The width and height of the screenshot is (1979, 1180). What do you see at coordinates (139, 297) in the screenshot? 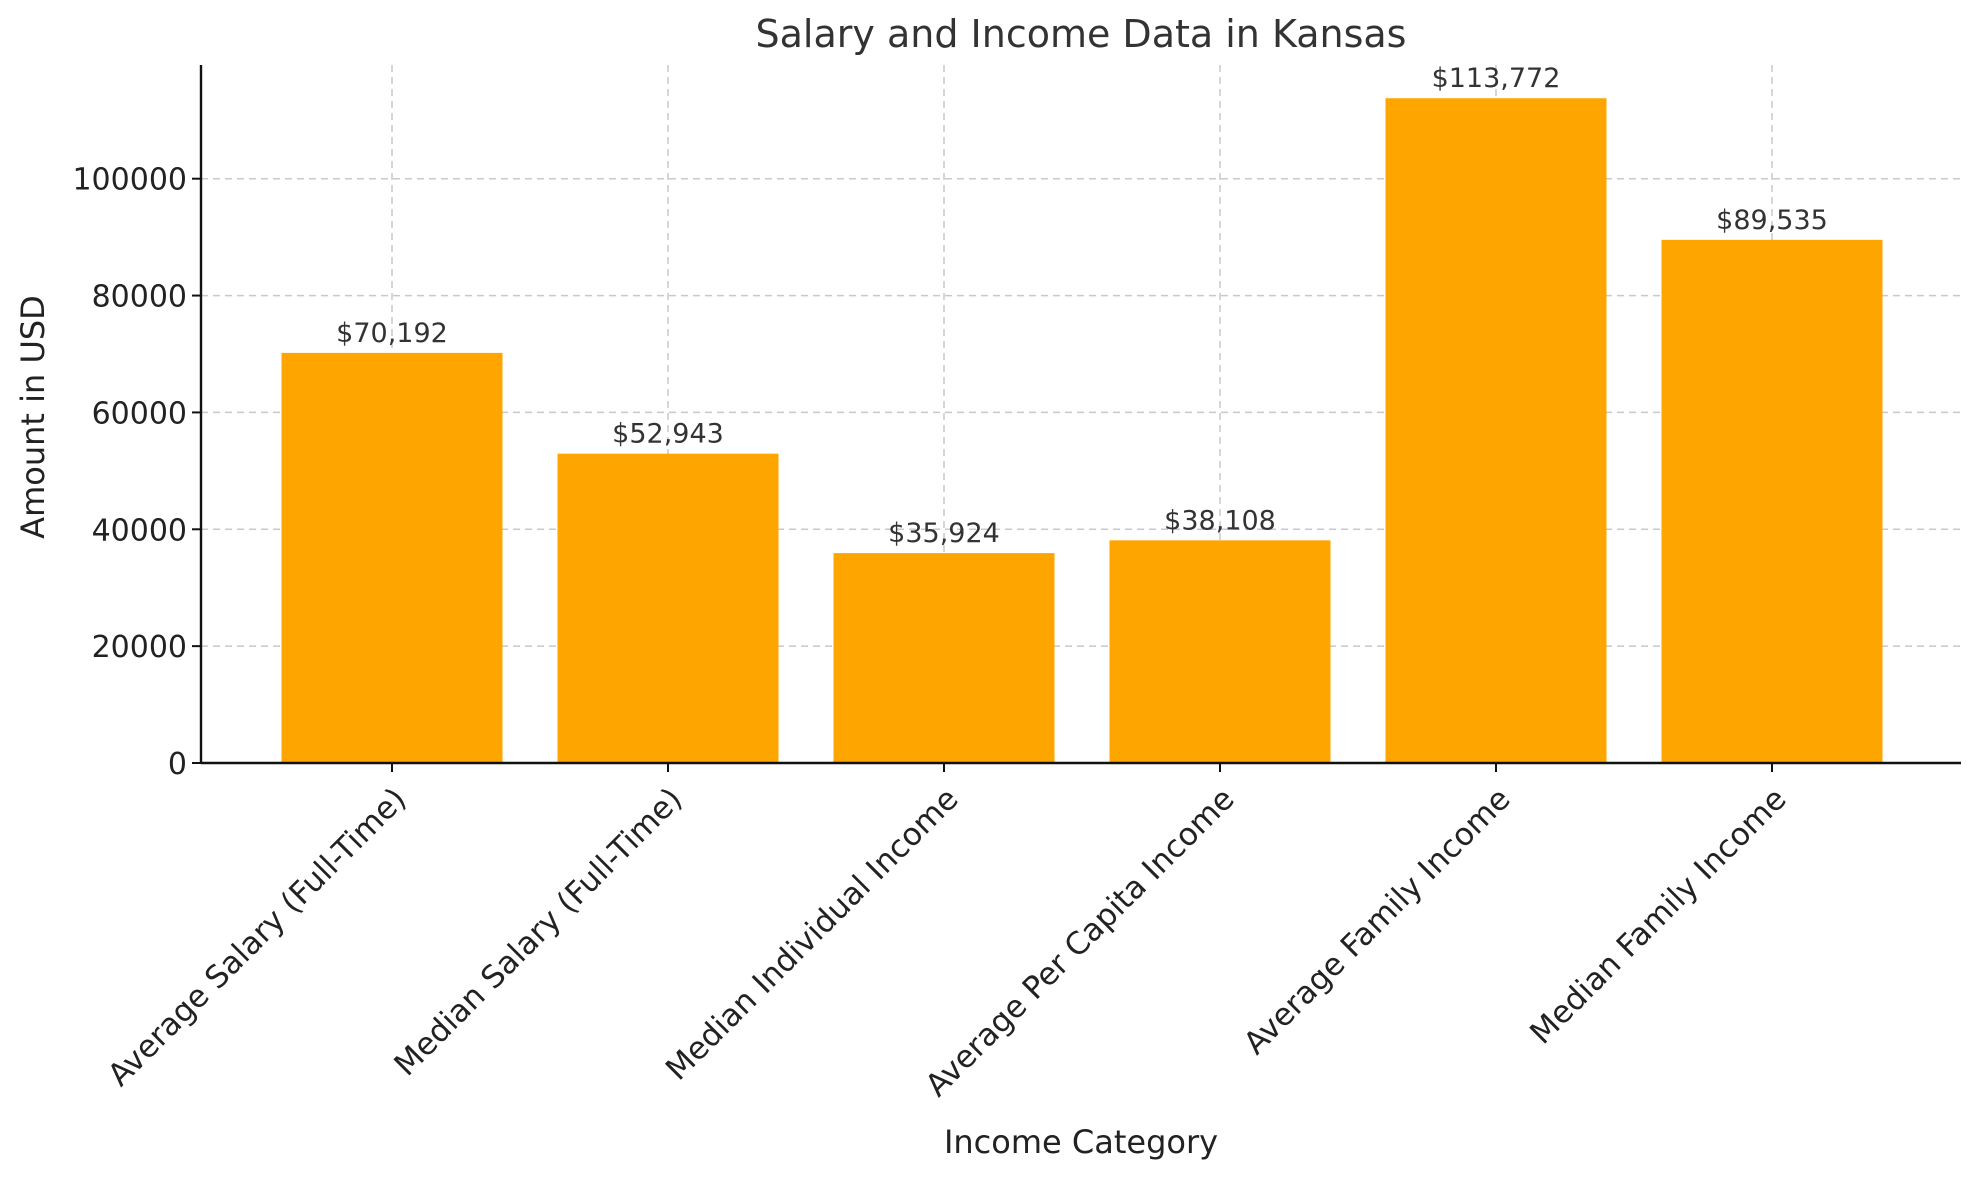
I see `y-tick-label: 80000` at bounding box center [139, 297].